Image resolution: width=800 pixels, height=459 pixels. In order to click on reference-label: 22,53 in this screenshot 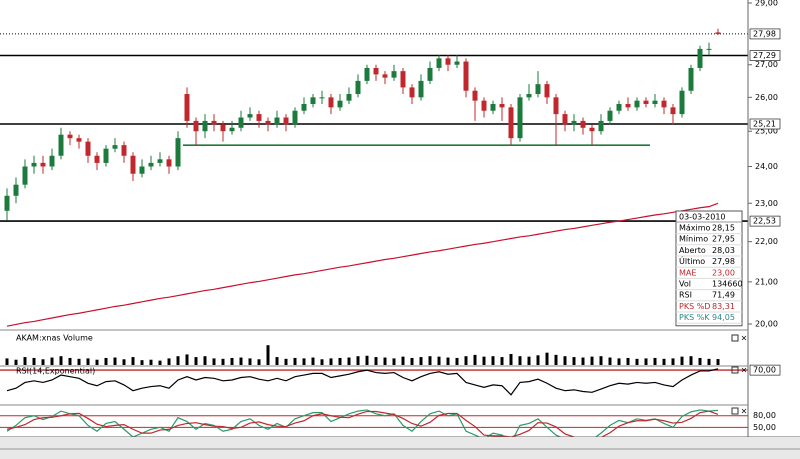, I will do `click(764, 221)`.